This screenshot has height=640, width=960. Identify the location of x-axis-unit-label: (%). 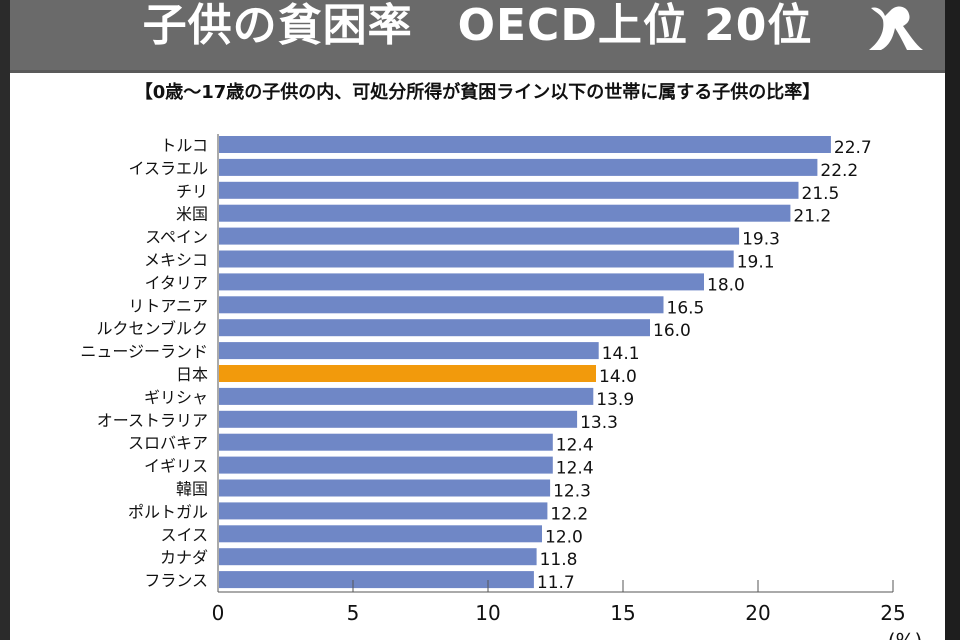
(905, 634).